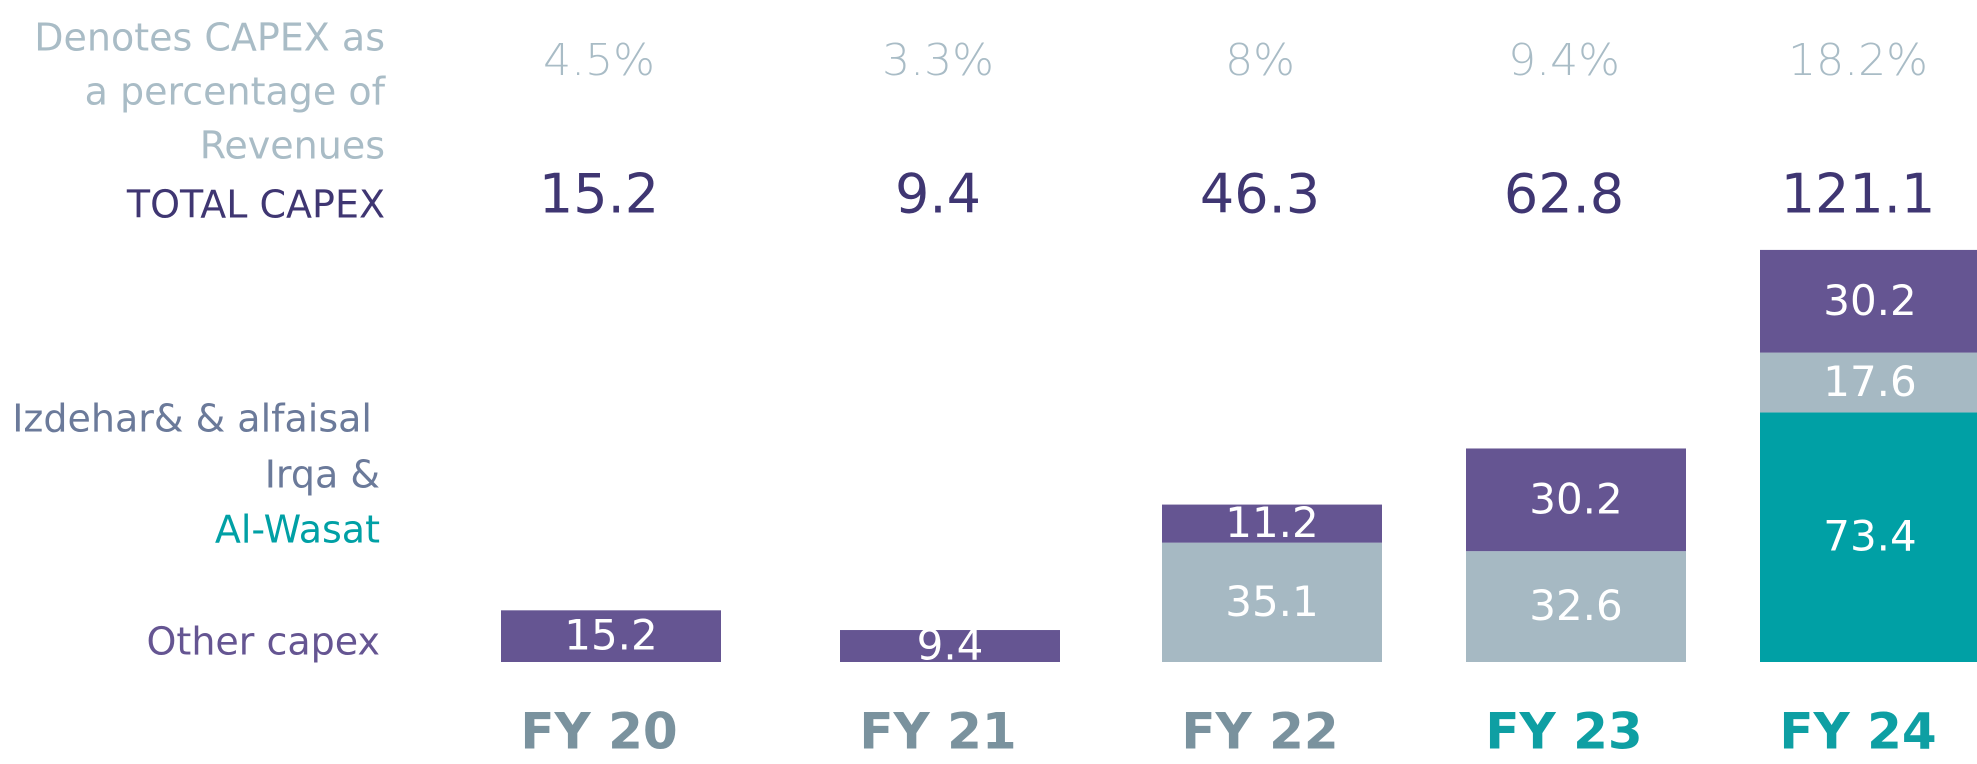  Describe the element at coordinates (1564, 60) in the screenshot. I see `capex-pct: 9.4%` at that location.